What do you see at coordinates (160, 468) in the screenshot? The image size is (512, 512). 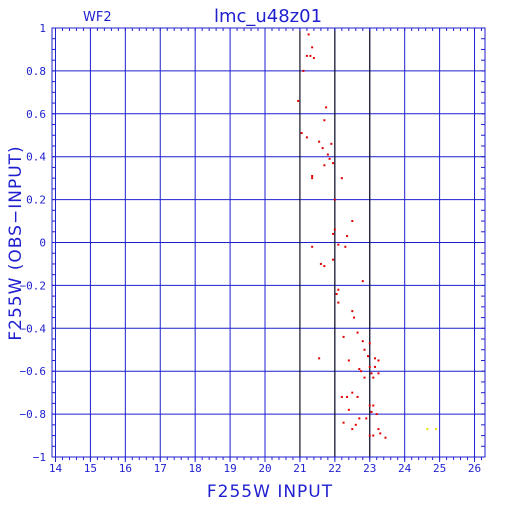 I see `x-tick-label: 17` at bounding box center [160, 468].